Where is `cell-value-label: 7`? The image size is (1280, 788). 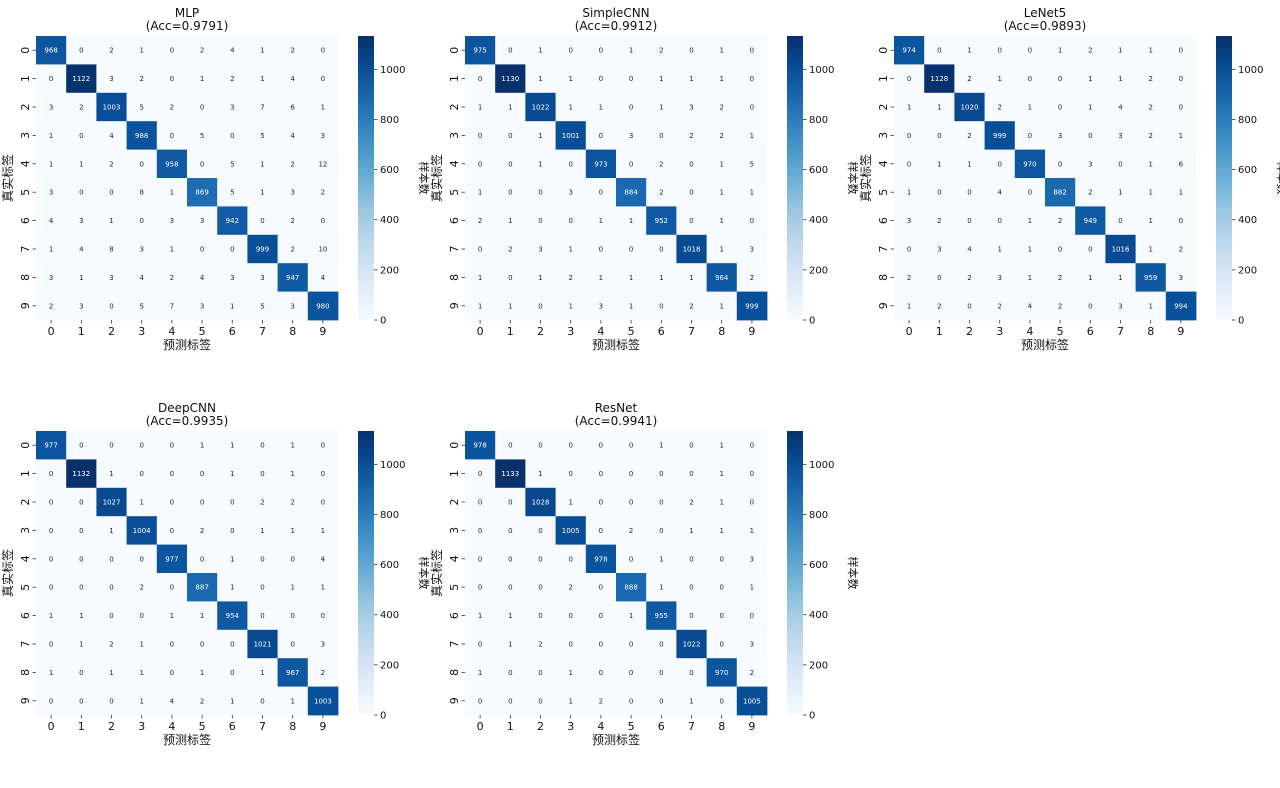
cell-value-label: 7 is located at coordinates (172, 306).